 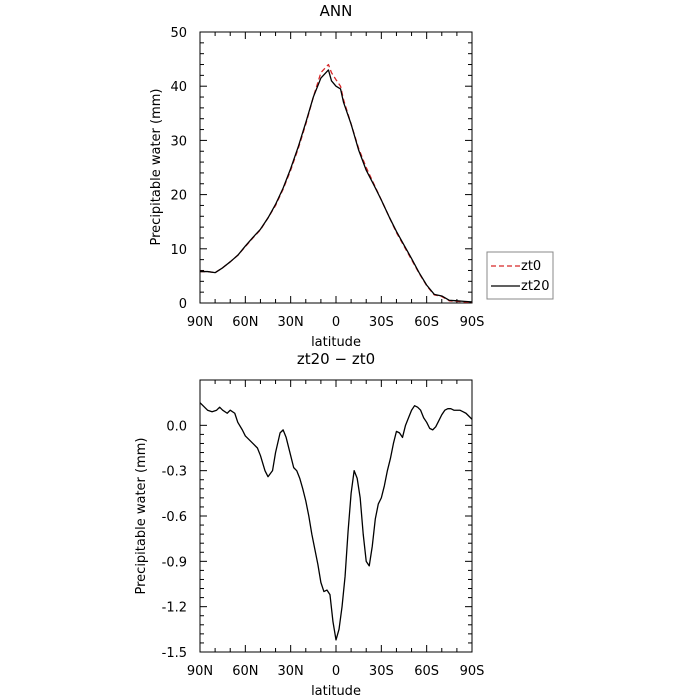 What do you see at coordinates (174, 517) in the screenshot?
I see `y-tick-label: -0.6` at bounding box center [174, 517].